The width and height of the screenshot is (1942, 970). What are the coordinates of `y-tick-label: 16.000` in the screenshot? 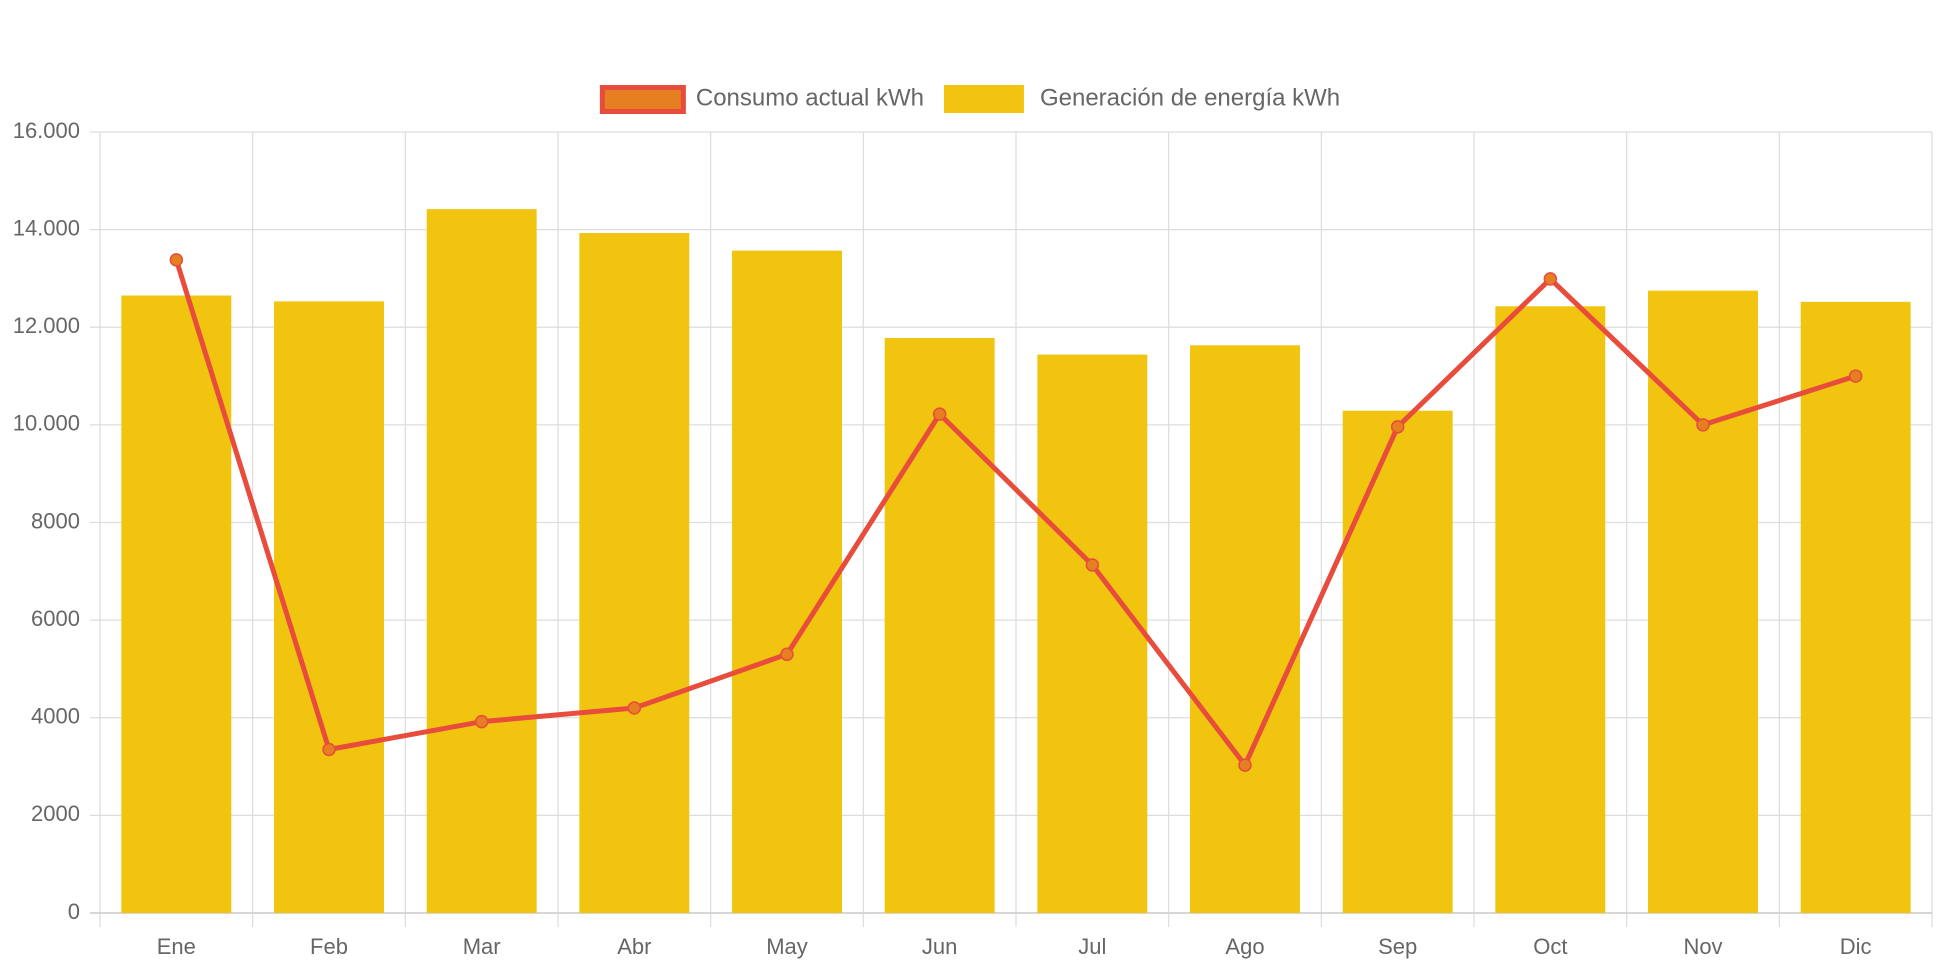 It's located at (46, 130).